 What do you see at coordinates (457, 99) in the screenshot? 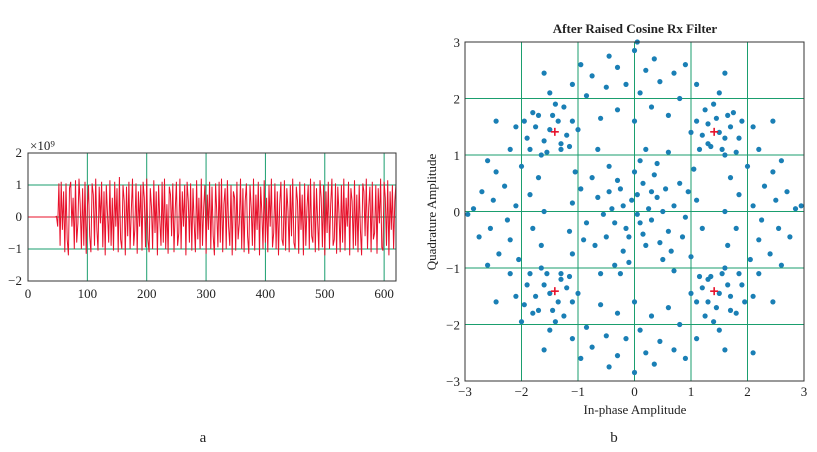
I see `panel-b-y-tick-label: 2` at bounding box center [457, 99].